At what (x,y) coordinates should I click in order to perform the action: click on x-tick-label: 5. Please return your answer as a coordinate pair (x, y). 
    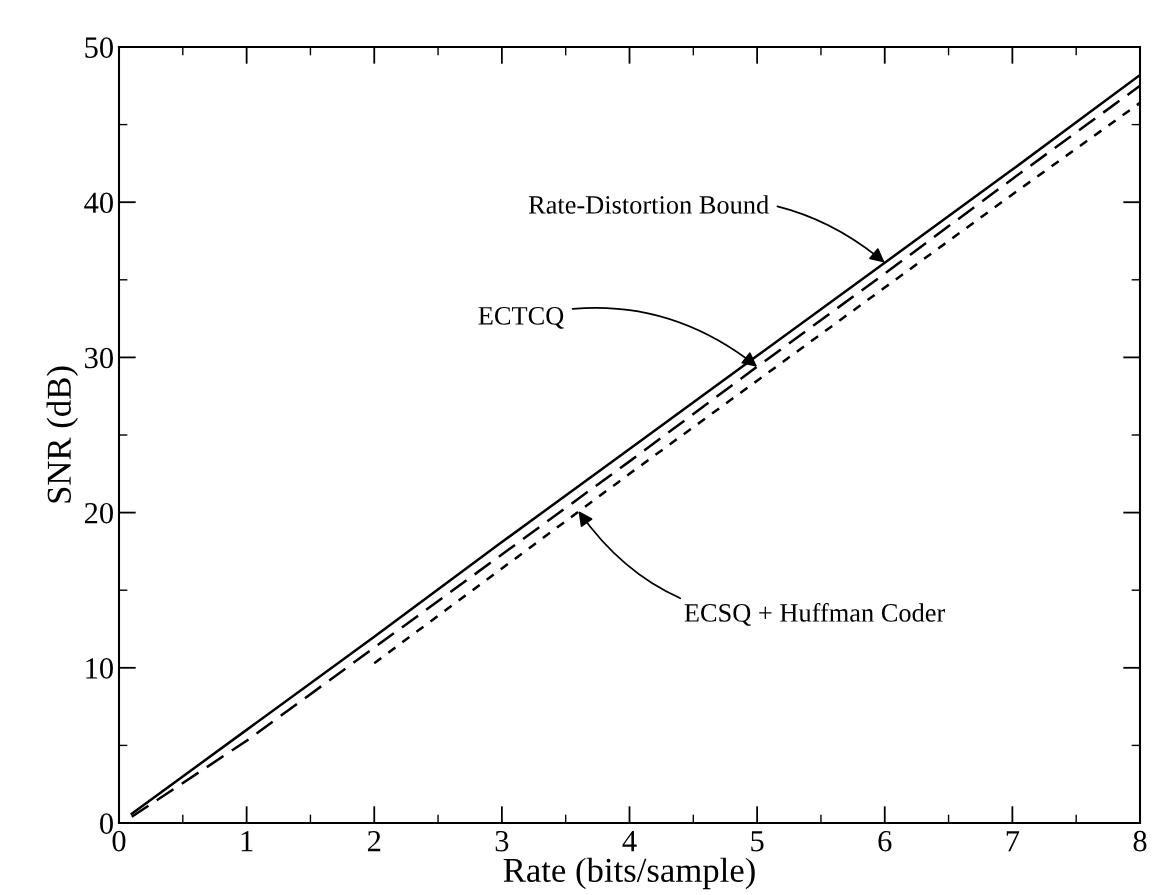
    Looking at the image, I should click on (757, 841).